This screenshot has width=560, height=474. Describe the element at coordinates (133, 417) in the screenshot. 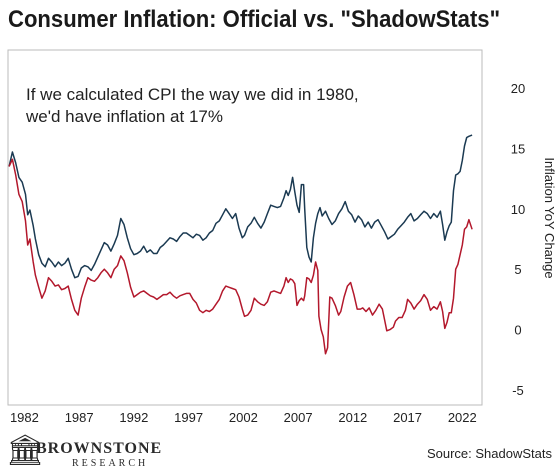

I see `x-tick-label: 1992` at that location.